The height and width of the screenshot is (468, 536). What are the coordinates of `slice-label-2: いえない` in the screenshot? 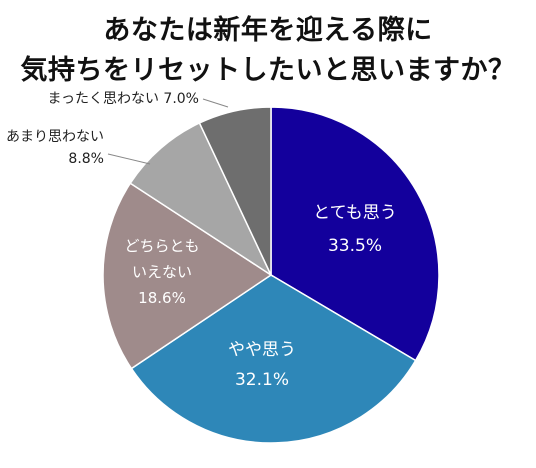 It's located at (162, 272).